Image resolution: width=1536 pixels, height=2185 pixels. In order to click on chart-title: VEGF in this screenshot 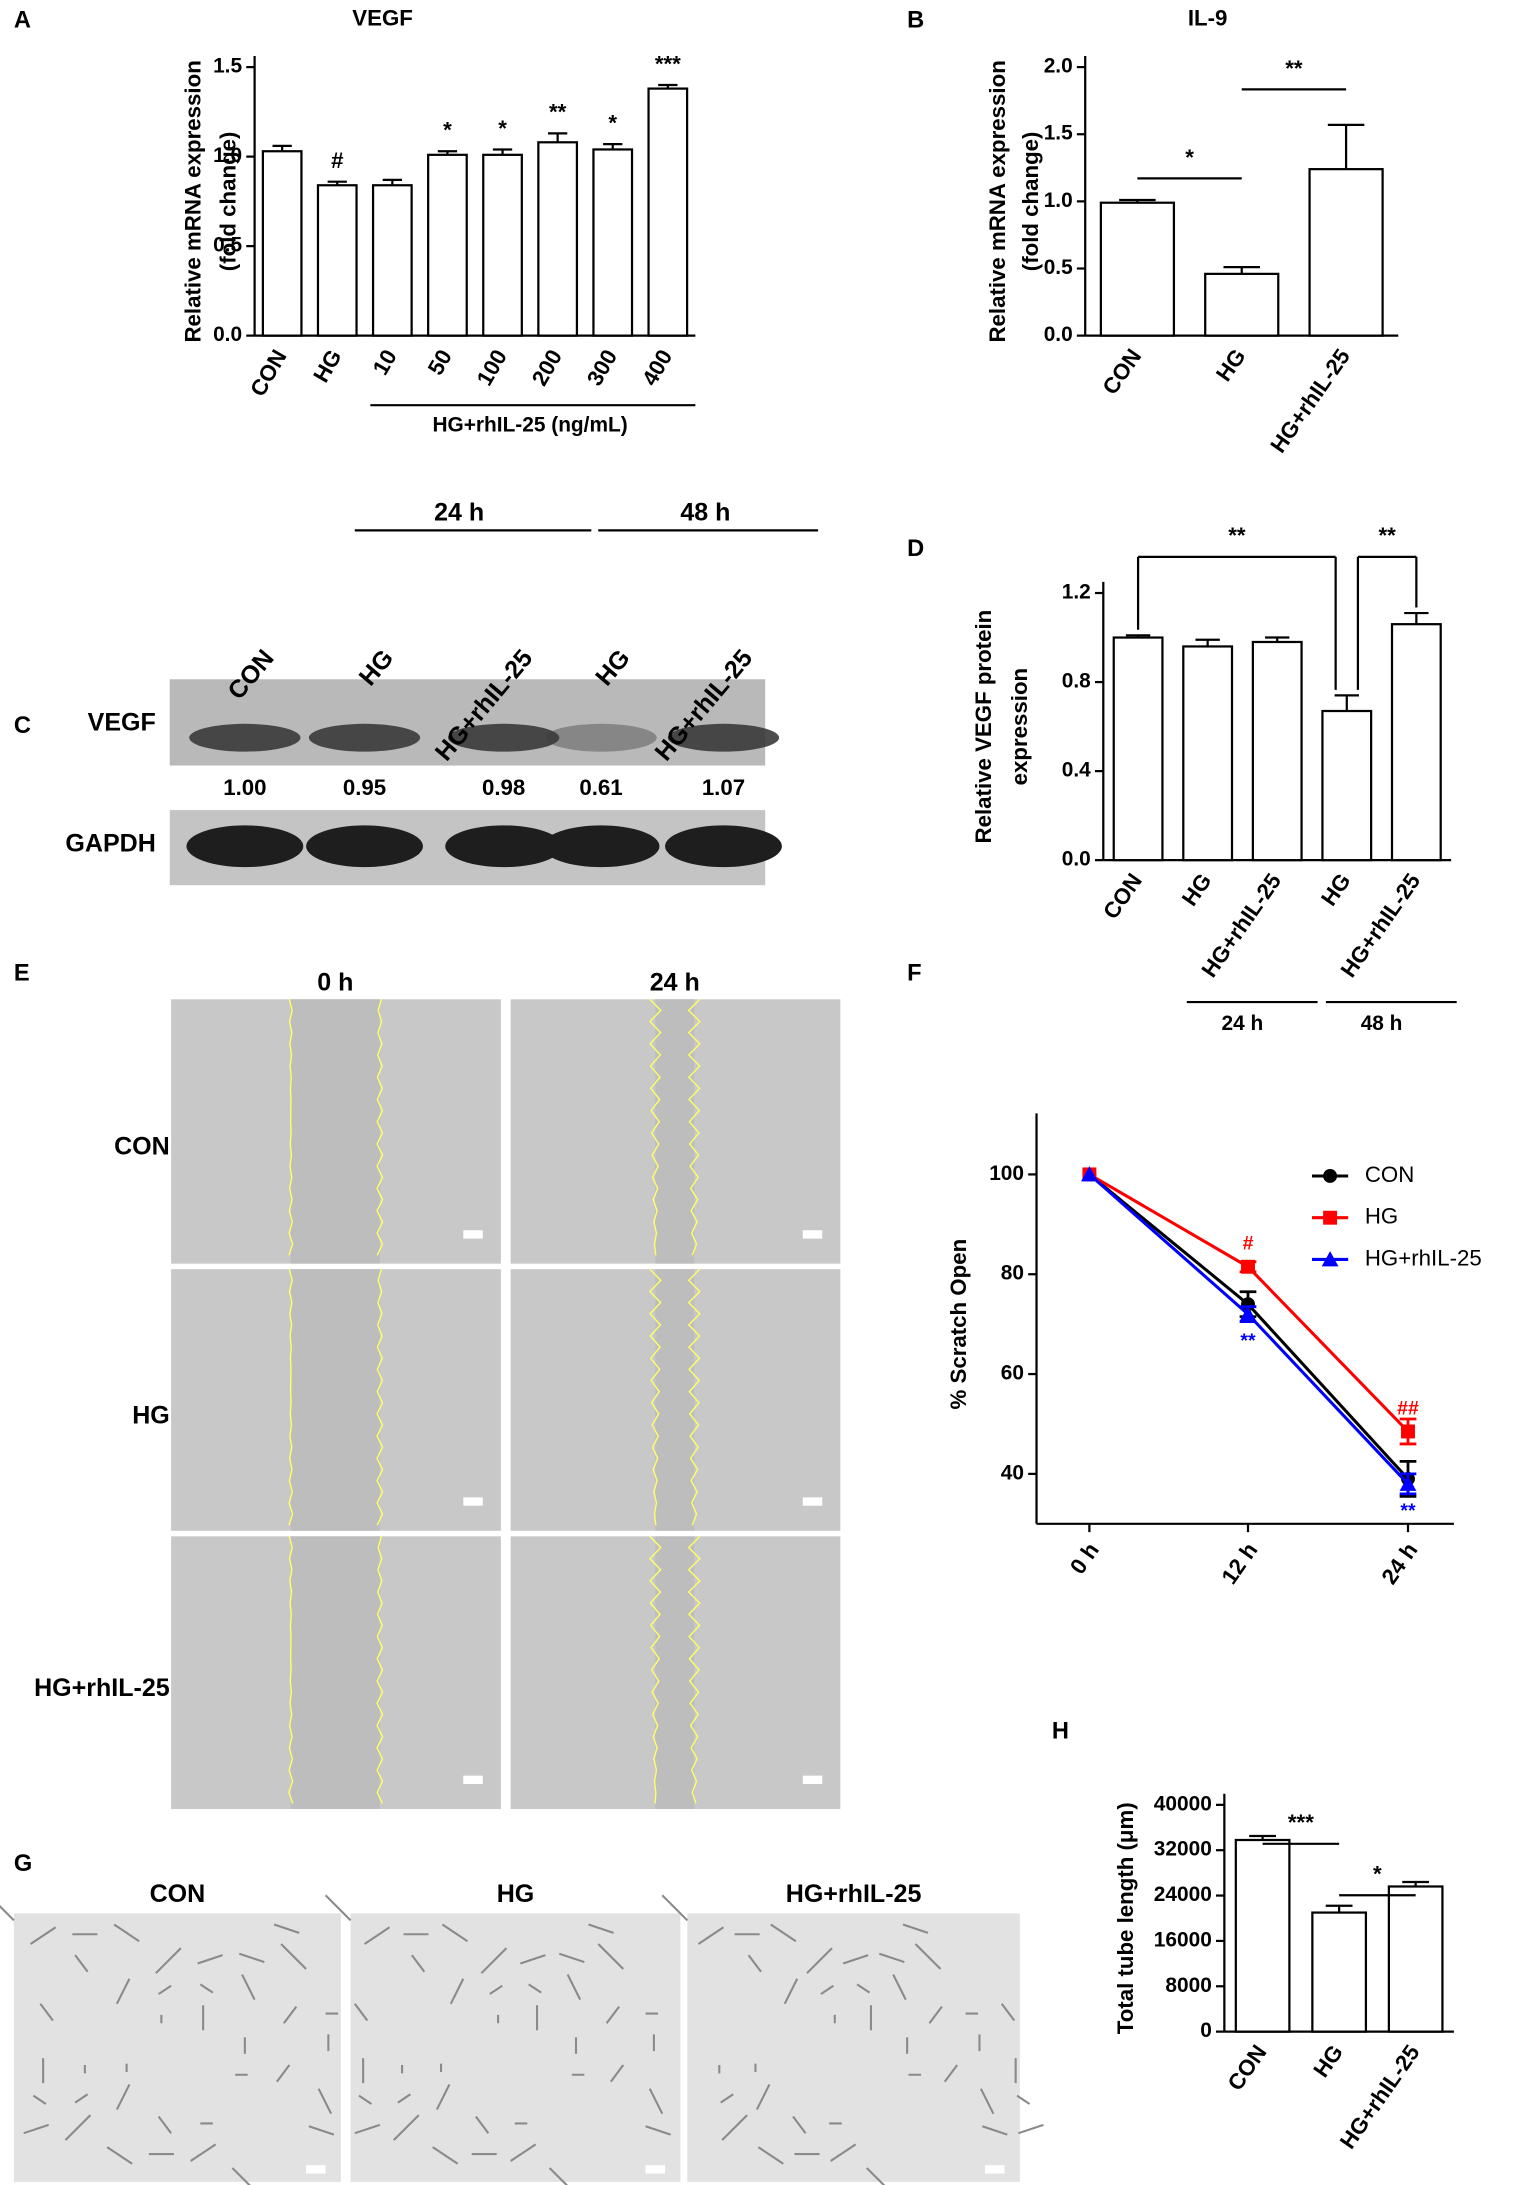, I will do `click(382, 18)`.